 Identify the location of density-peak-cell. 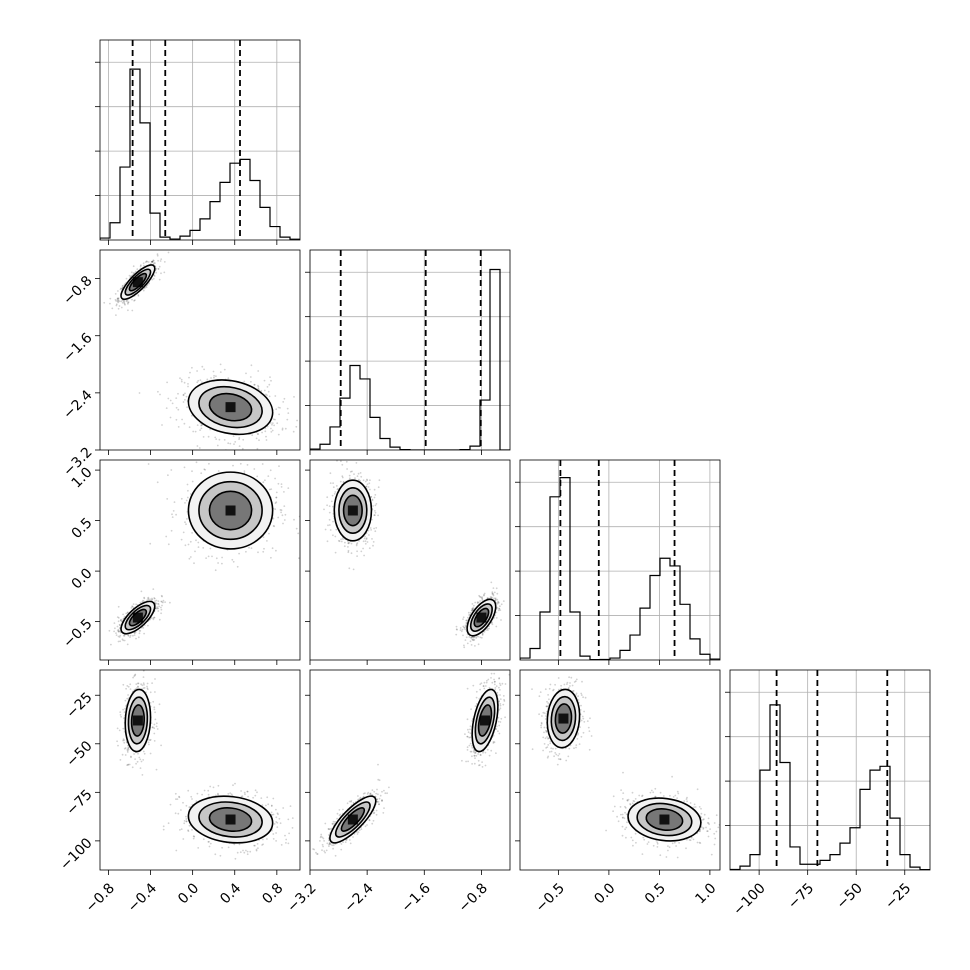
(230, 407).